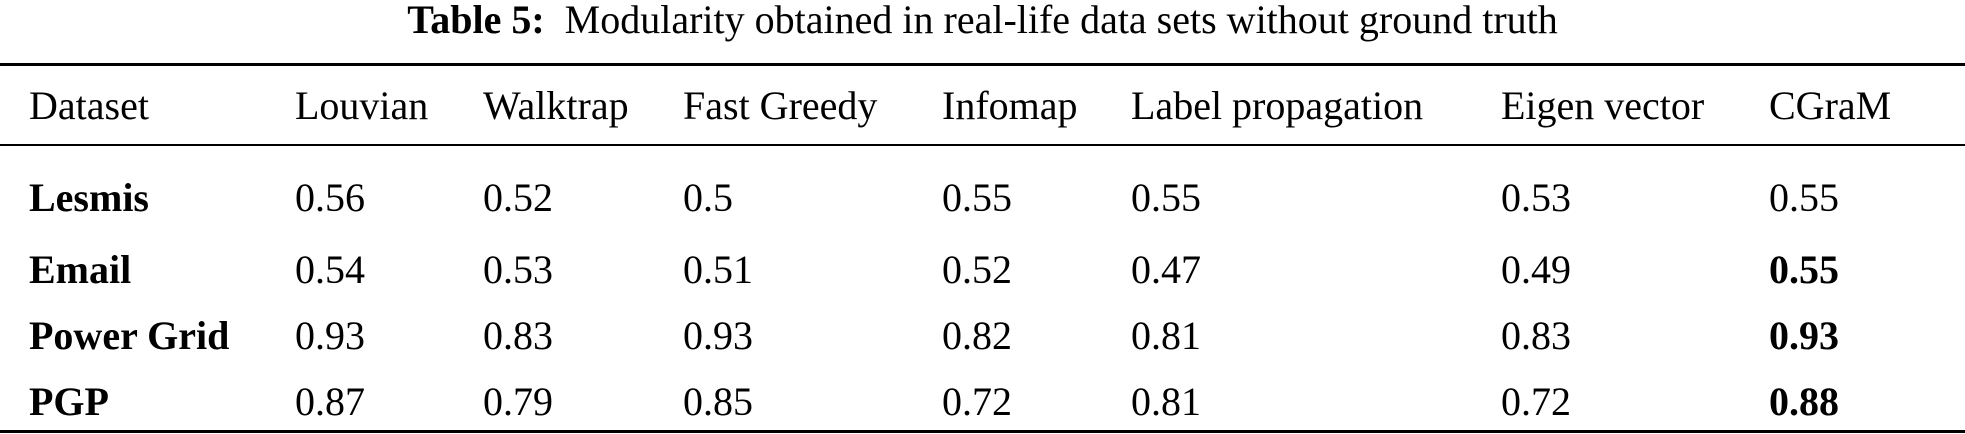  I want to click on header-rule, so click(982, 145).